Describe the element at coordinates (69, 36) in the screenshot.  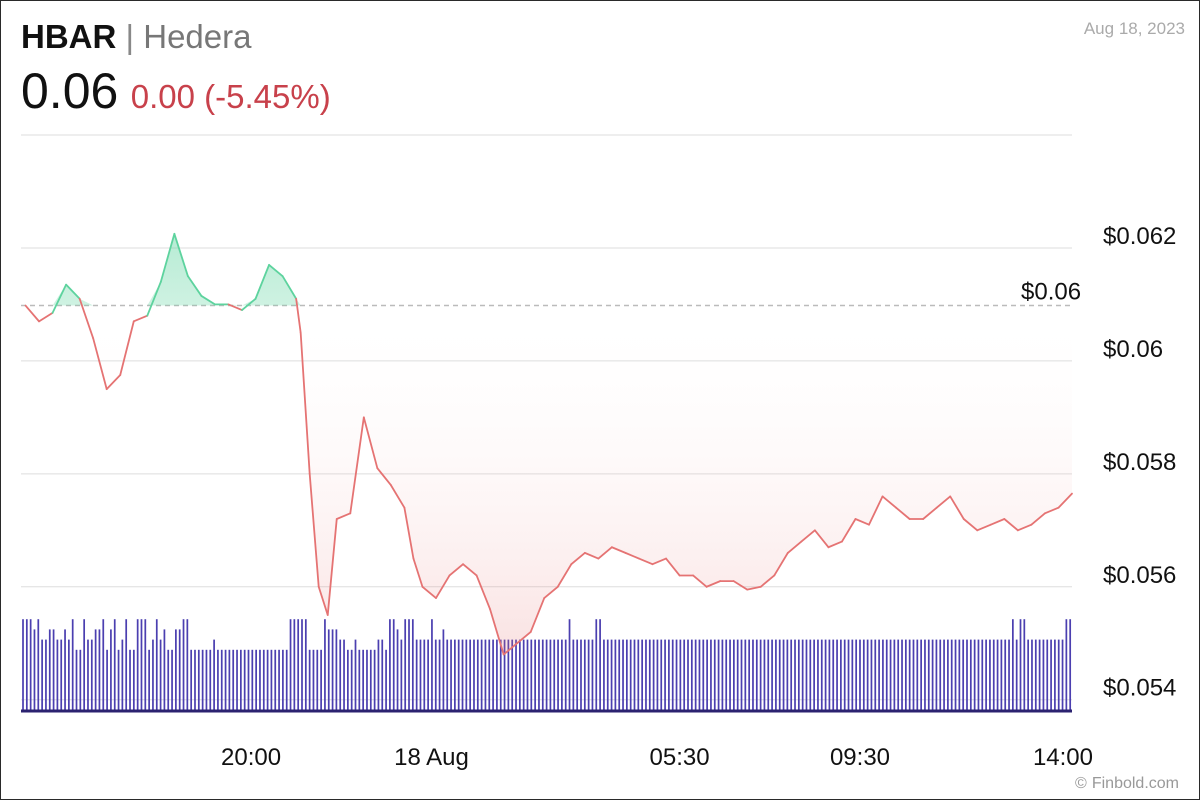
I see `asset-symbol: HBAR` at that location.